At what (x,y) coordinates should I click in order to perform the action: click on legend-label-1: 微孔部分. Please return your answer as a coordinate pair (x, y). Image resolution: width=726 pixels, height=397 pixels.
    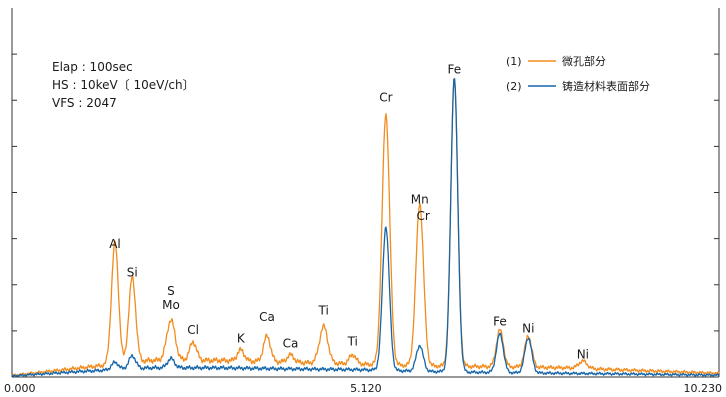
    Looking at the image, I should click on (584, 61).